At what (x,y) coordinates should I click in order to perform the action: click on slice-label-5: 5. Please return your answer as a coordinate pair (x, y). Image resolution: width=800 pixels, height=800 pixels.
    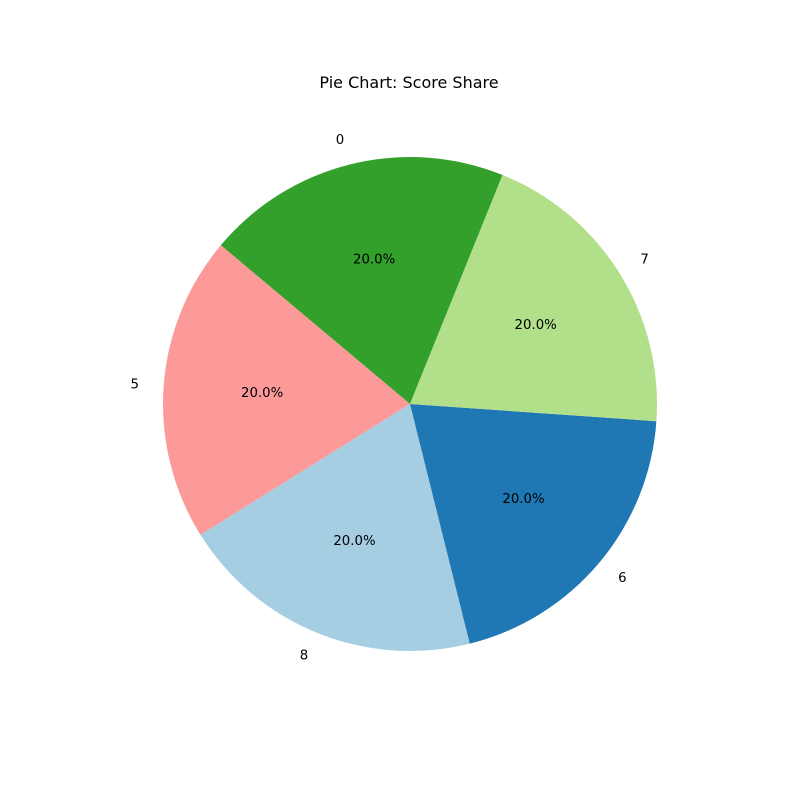
    Looking at the image, I should click on (134, 385).